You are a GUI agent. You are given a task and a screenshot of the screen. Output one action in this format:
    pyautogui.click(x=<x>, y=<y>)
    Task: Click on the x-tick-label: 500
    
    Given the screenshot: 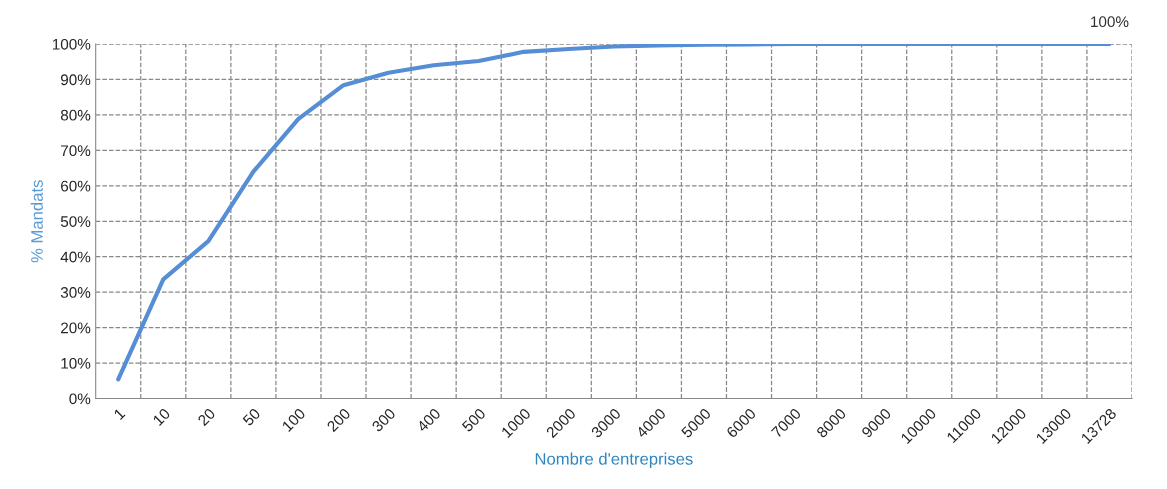 What is the action you would take?
    pyautogui.click(x=474, y=420)
    